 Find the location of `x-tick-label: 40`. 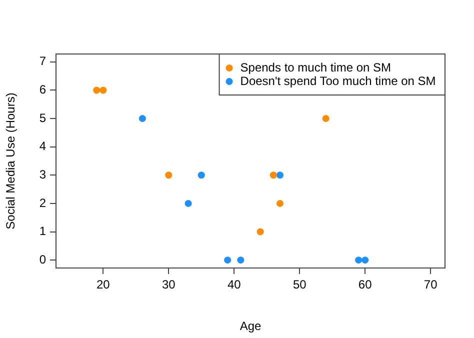

x-tick-label: 40 is located at coordinates (234, 285).